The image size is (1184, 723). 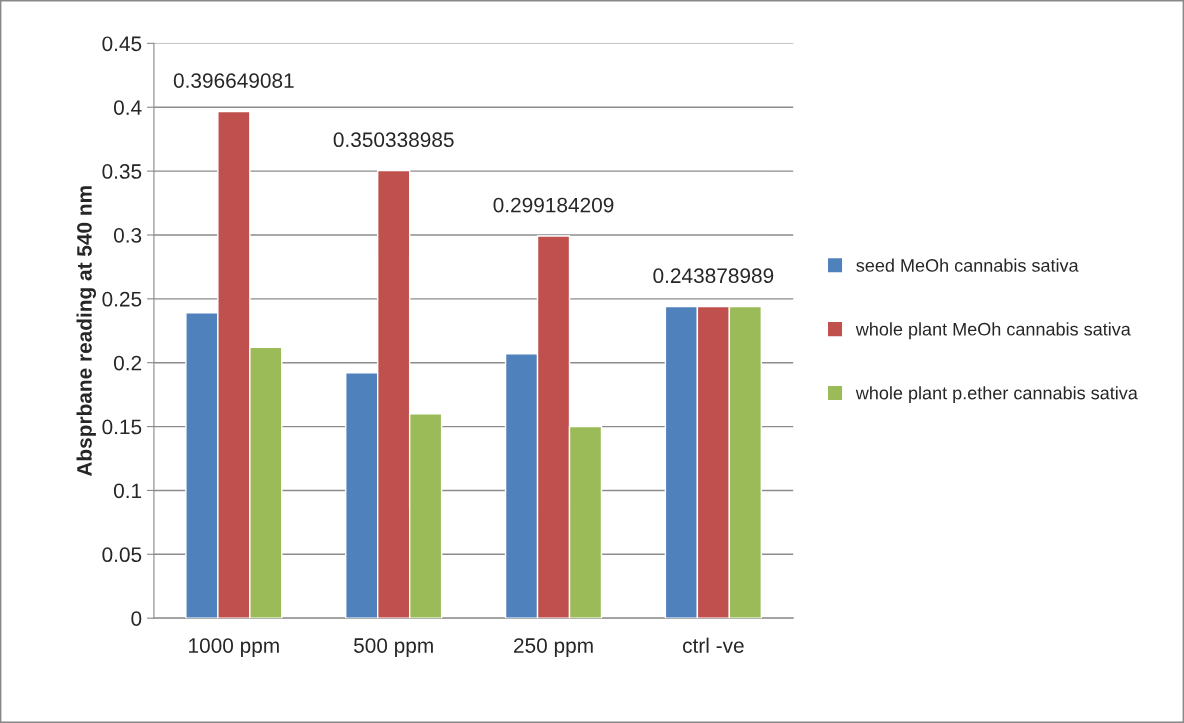 What do you see at coordinates (136, 618) in the screenshot?
I see `y-tick-label: 0` at bounding box center [136, 618].